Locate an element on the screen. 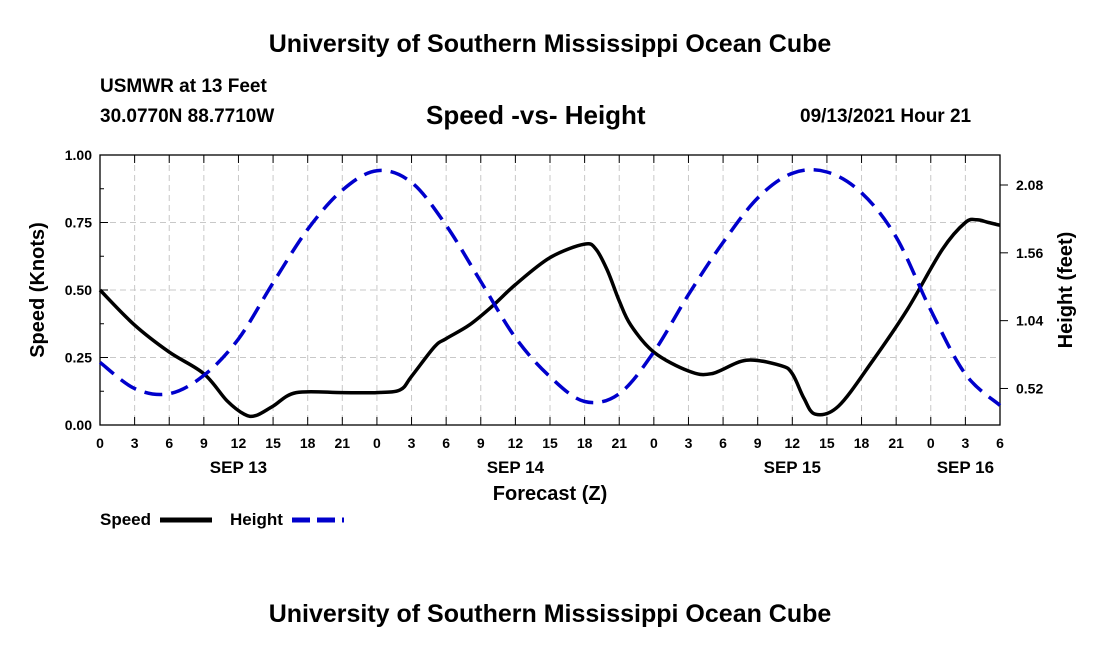  y2-tick-label: 0.52 is located at coordinates (1029, 388).